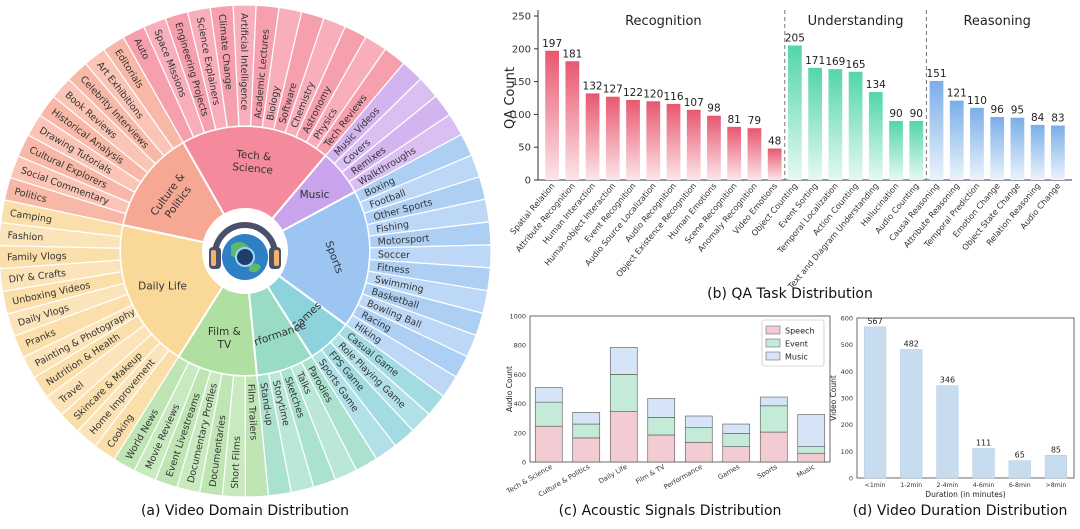 This screenshot has height=529, width=1080. What do you see at coordinates (520, 375) in the screenshot?
I see `ac-ytick-label: 600` at bounding box center [520, 375].